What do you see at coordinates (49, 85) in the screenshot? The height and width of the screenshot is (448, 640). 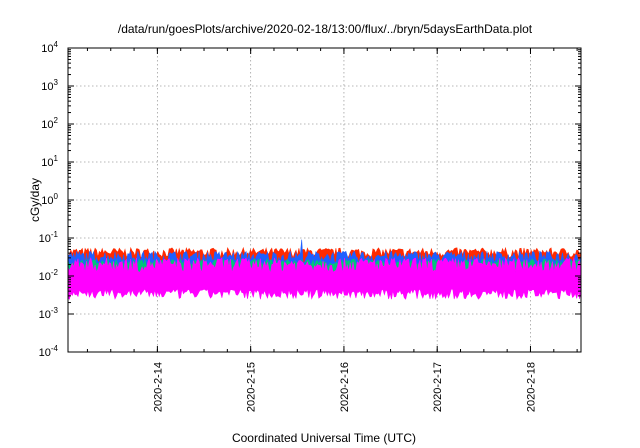 I see `y-tick-label: 10³` at bounding box center [49, 85].